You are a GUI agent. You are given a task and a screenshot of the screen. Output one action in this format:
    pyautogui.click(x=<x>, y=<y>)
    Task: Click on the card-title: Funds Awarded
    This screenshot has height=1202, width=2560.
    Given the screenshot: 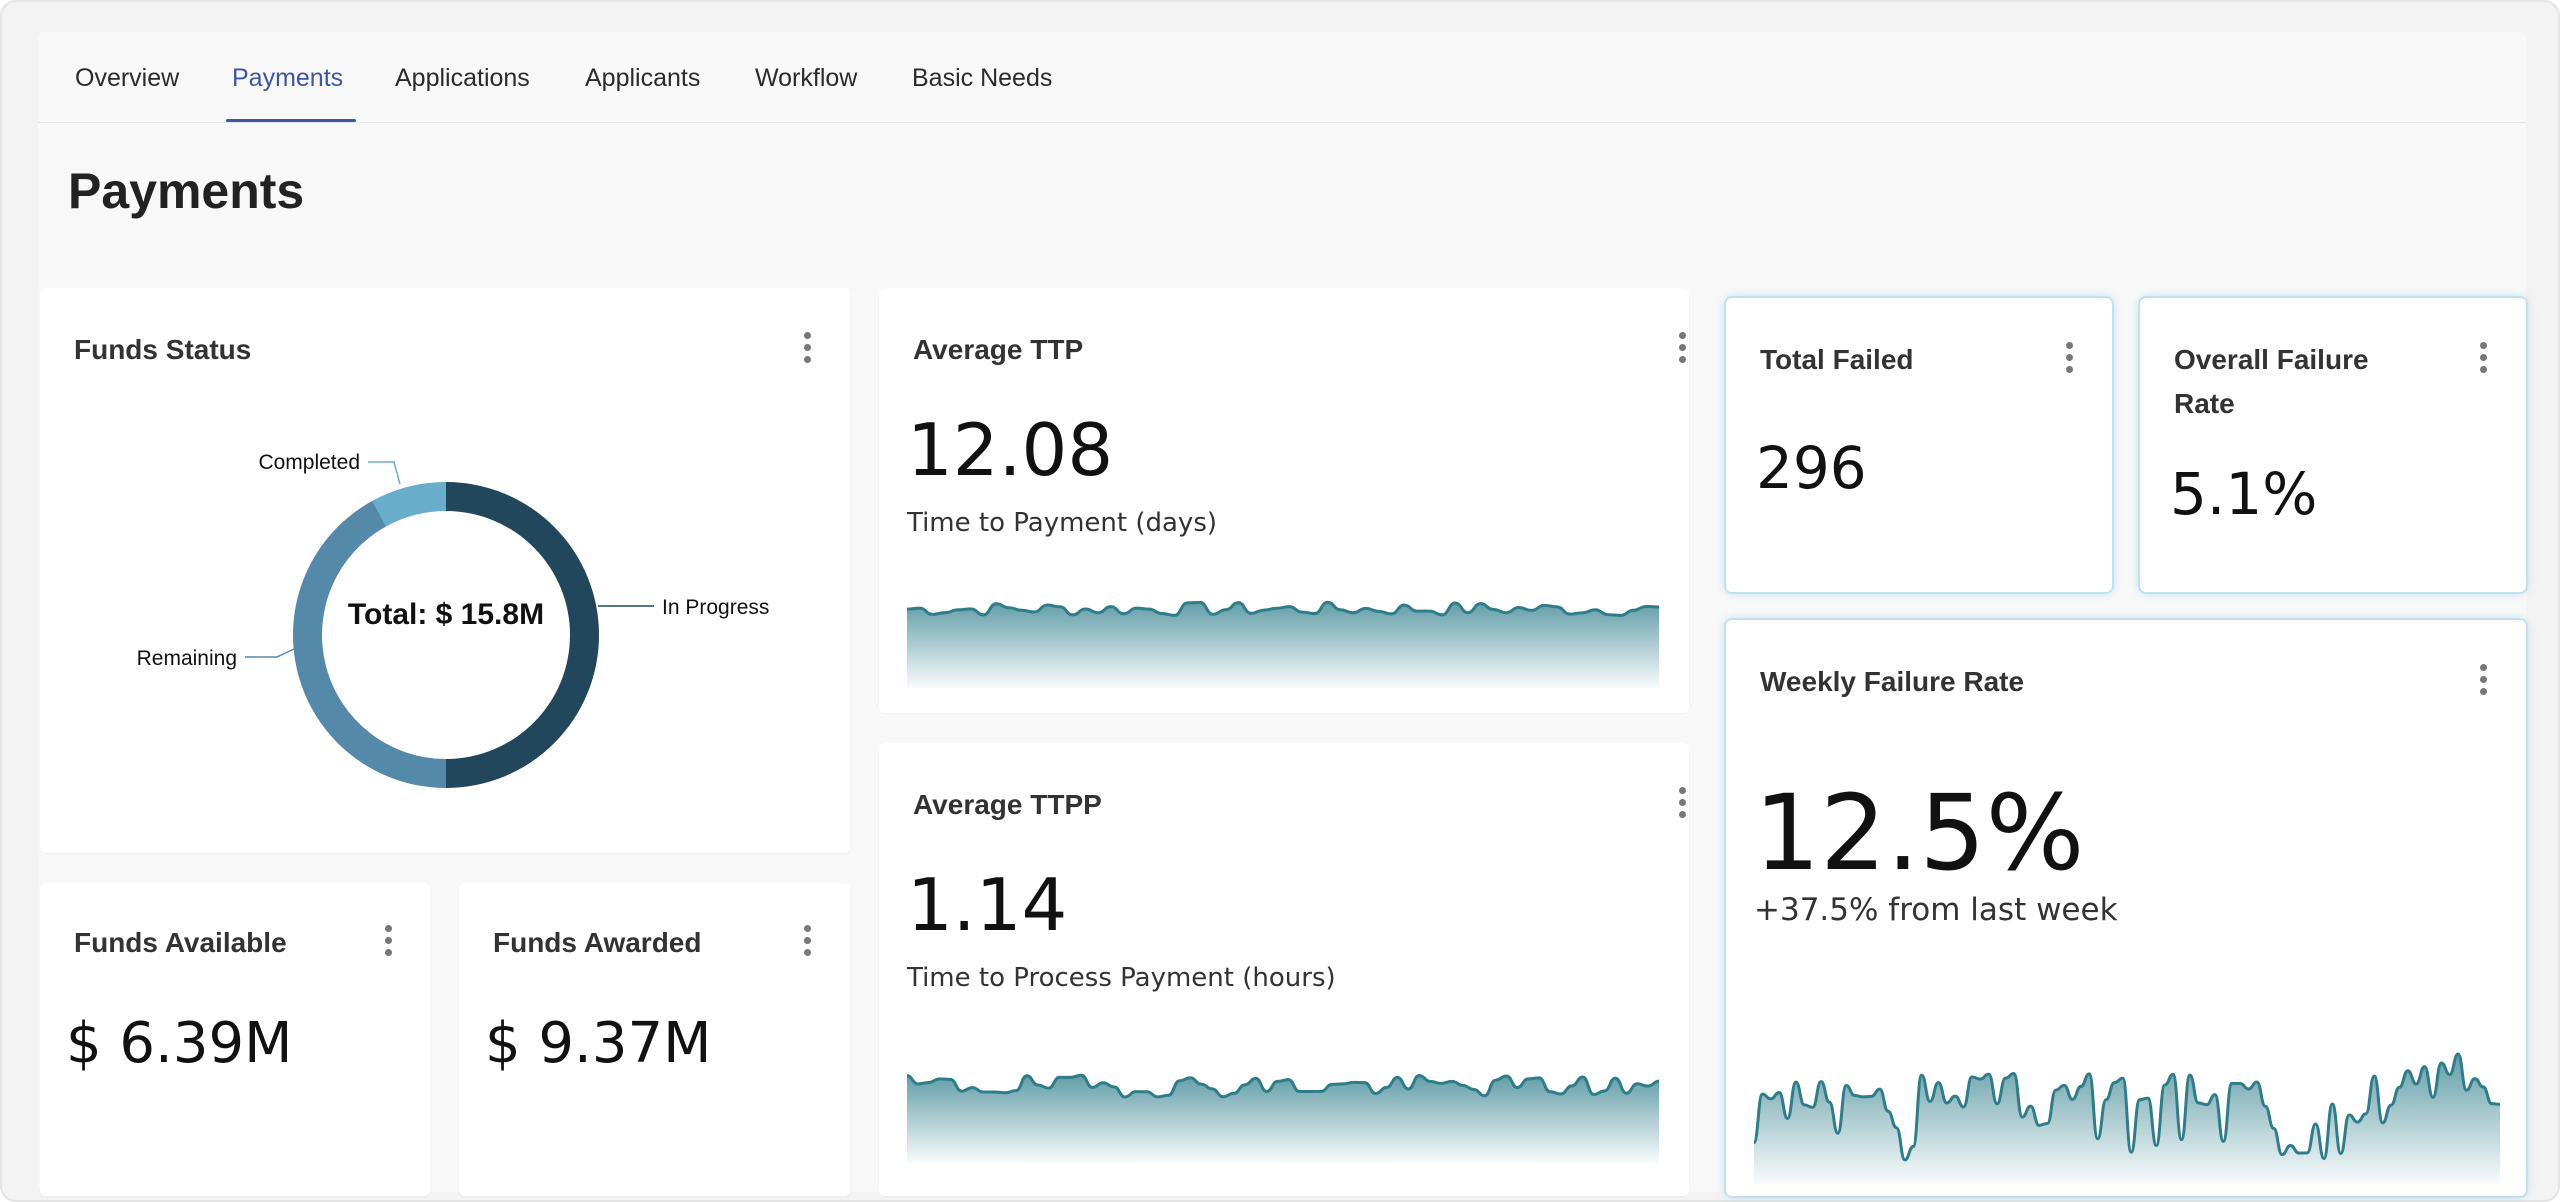 What is the action you would take?
    pyautogui.click(x=597, y=942)
    